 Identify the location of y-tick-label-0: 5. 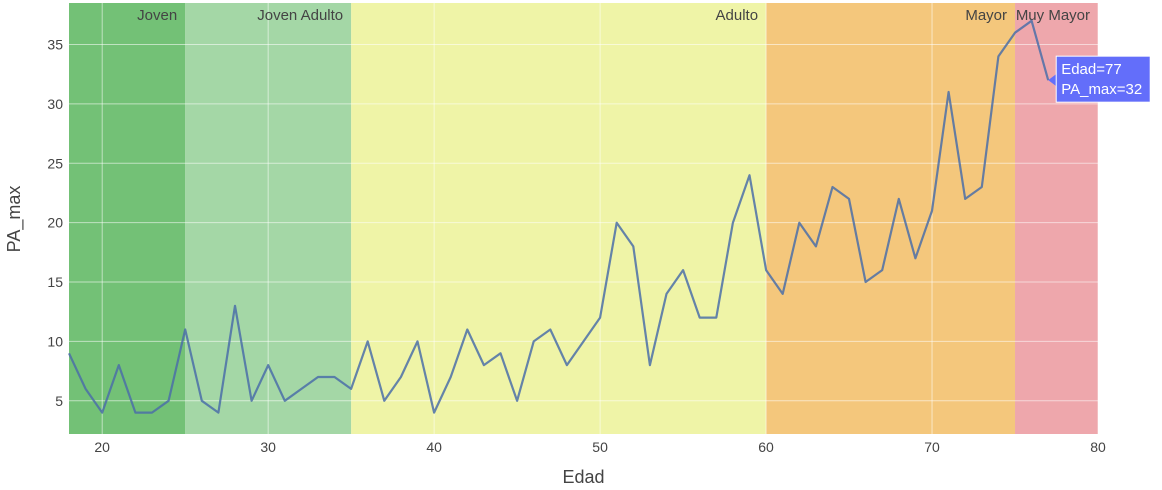
(59, 401).